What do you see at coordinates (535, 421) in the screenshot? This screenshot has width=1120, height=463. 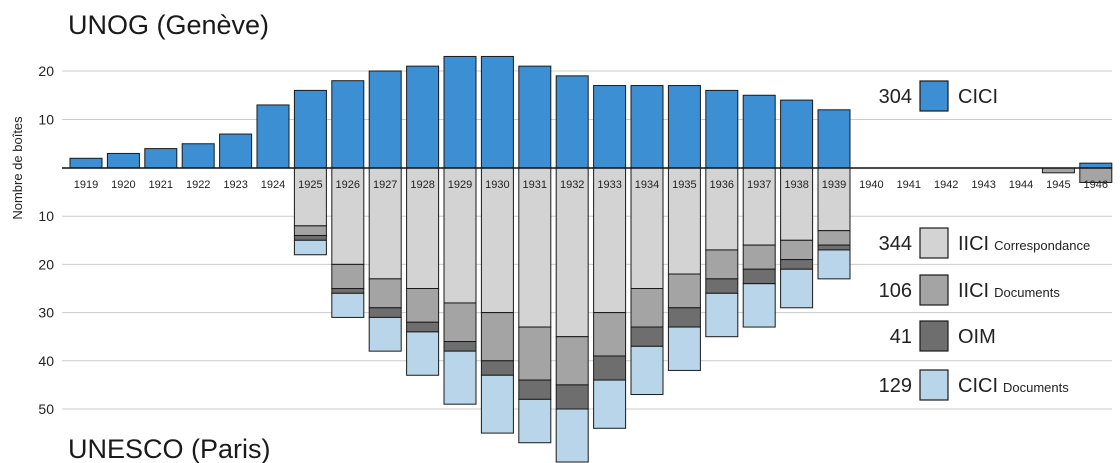 I see `bar-cici_docs-1931` at bounding box center [535, 421].